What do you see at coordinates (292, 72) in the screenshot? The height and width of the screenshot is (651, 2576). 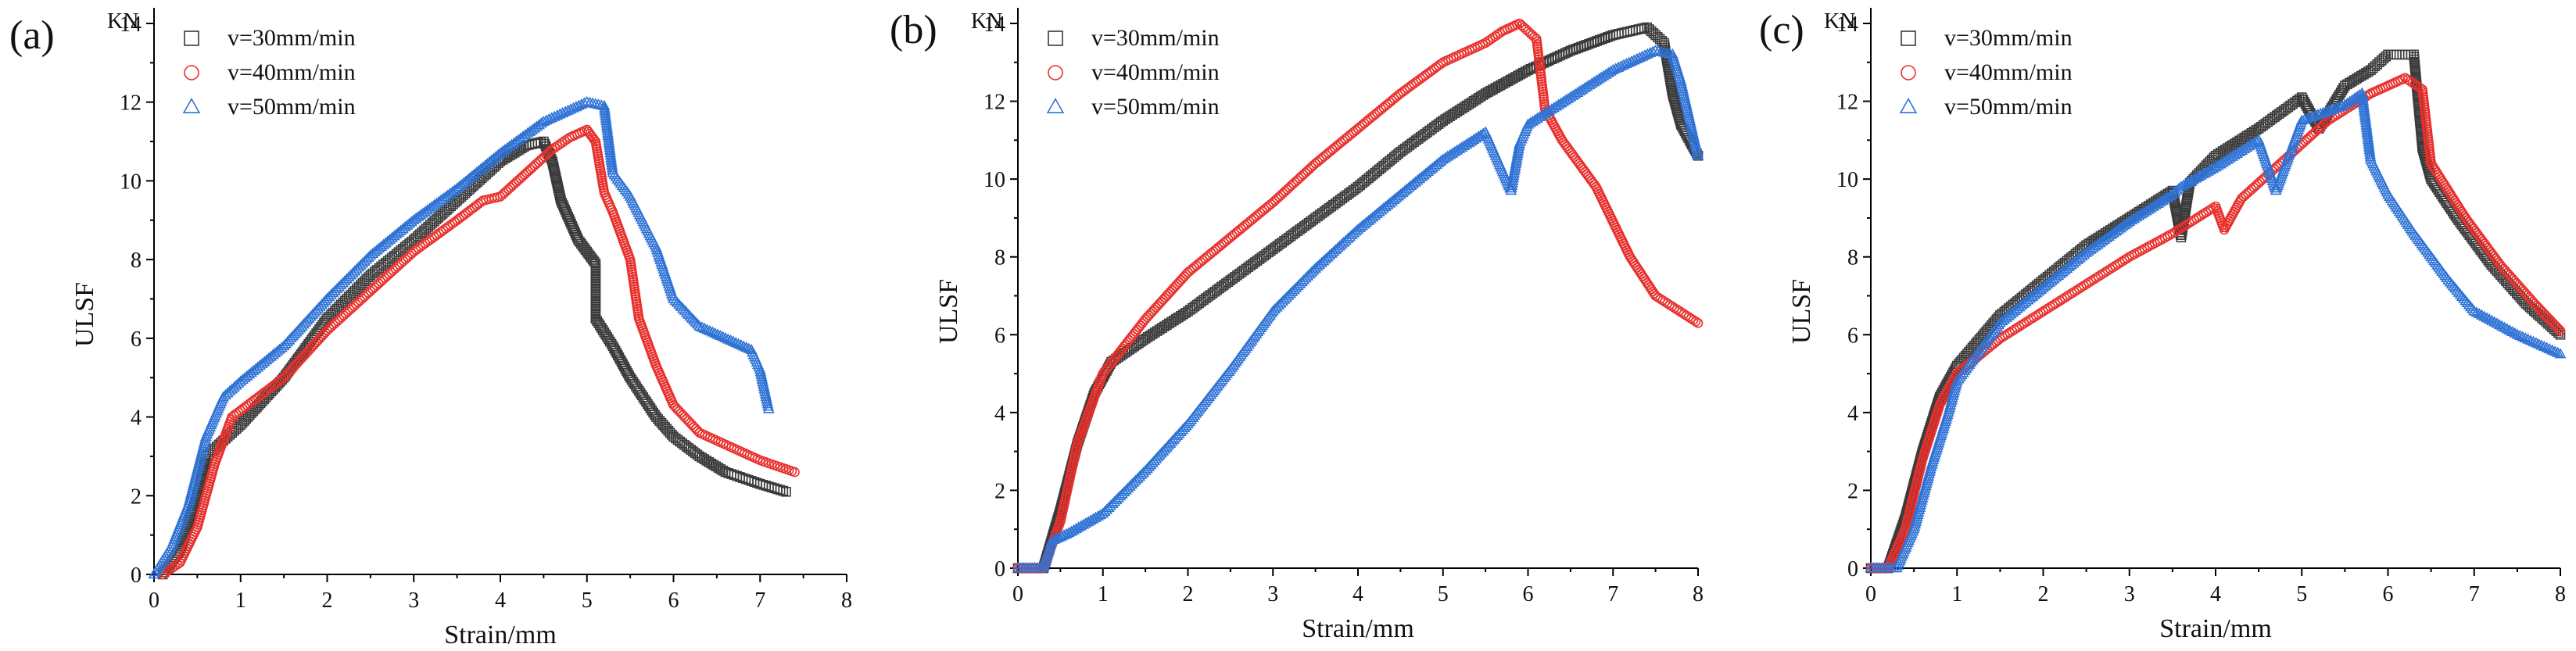 I see `legend-label-s40: v=40mm/min` at bounding box center [292, 72].